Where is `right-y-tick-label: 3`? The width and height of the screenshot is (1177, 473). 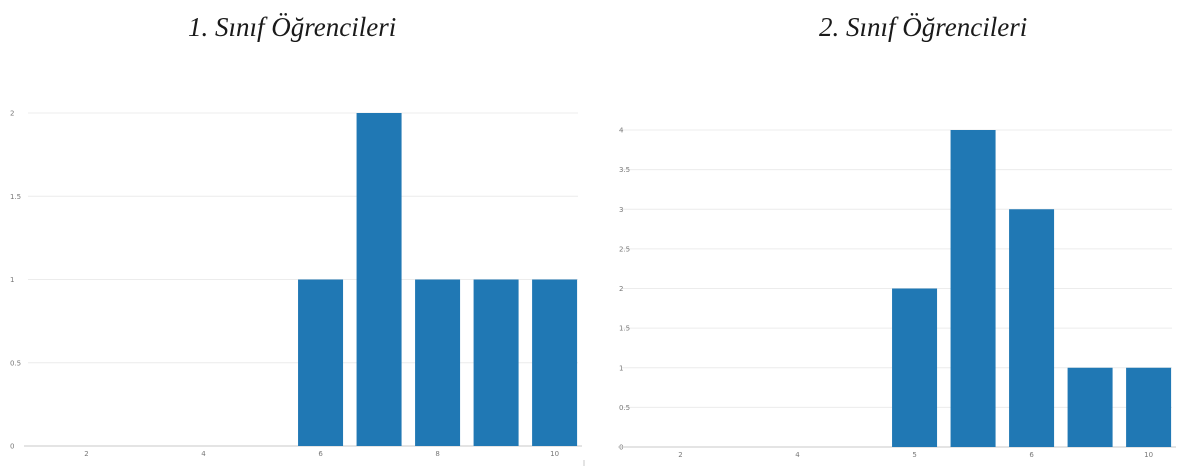
right-y-tick-label: 3 is located at coordinates (621, 210).